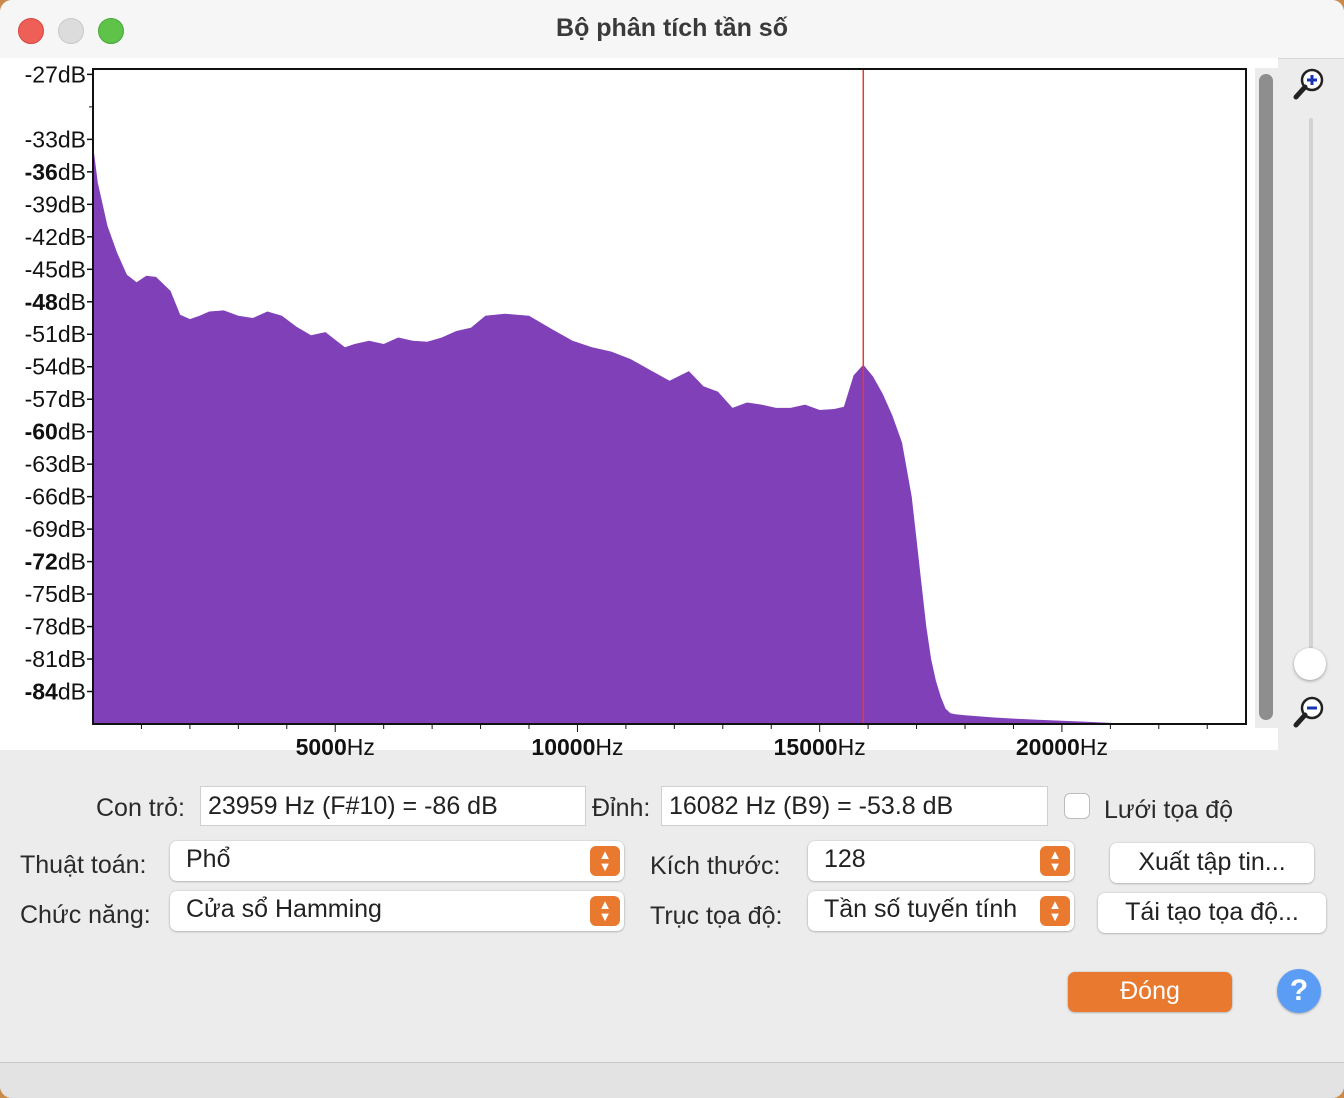 This screenshot has width=1344, height=1098. Describe the element at coordinates (921, 909) in the screenshot. I see `axis-select-value: Tần số tuyến tính` at that location.